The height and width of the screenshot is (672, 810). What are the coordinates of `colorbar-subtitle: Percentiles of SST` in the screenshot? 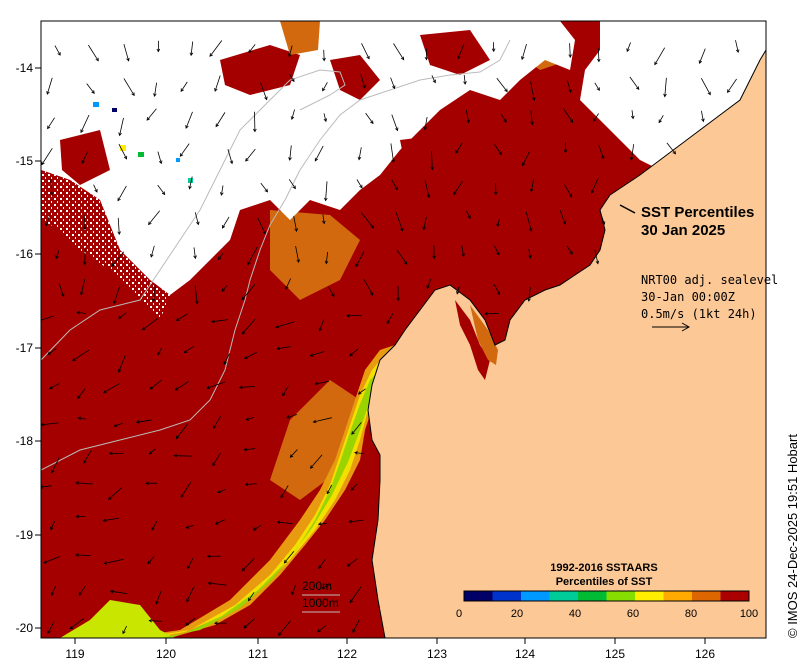 It's located at (604, 582).